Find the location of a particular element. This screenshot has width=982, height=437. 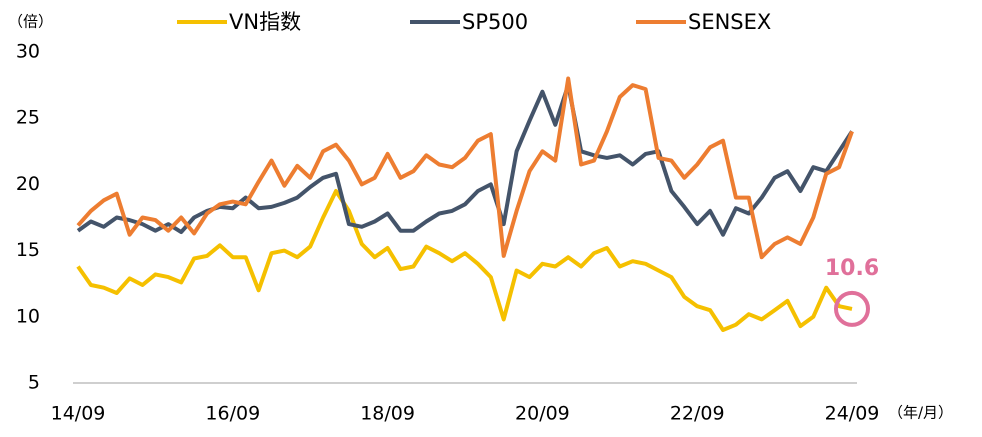

highlight-ring is located at coordinates (852, 308).